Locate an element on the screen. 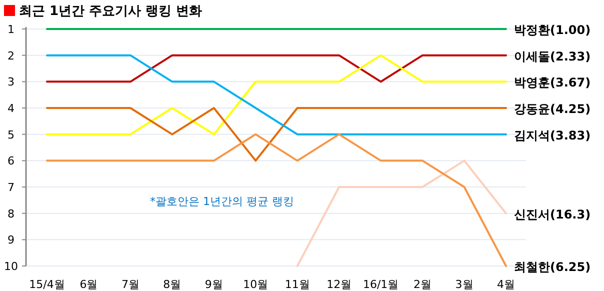  series-label: 이세돌(2.33) is located at coordinates (552, 56).